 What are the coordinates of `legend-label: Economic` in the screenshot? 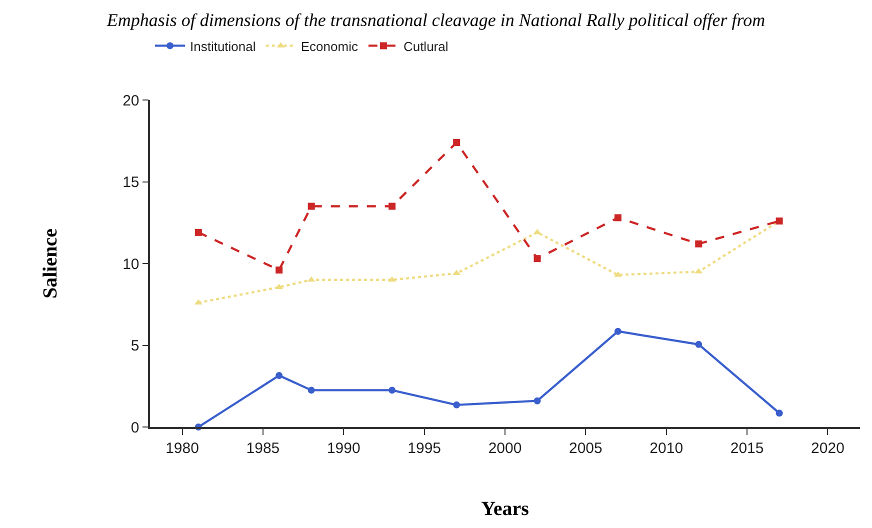 It's located at (329, 46).